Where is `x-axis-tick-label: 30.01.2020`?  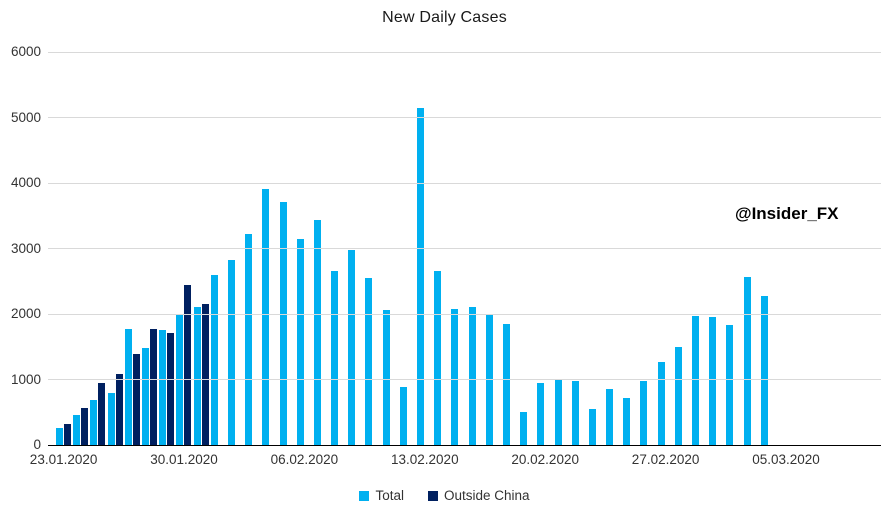 x-axis-tick-label: 30.01.2020 is located at coordinates (184, 459).